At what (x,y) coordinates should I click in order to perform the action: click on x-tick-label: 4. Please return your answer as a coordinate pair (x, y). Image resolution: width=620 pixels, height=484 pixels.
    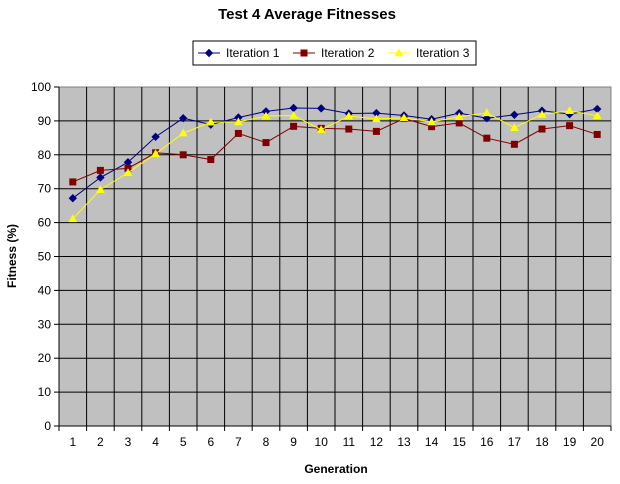
    Looking at the image, I should click on (155, 442).